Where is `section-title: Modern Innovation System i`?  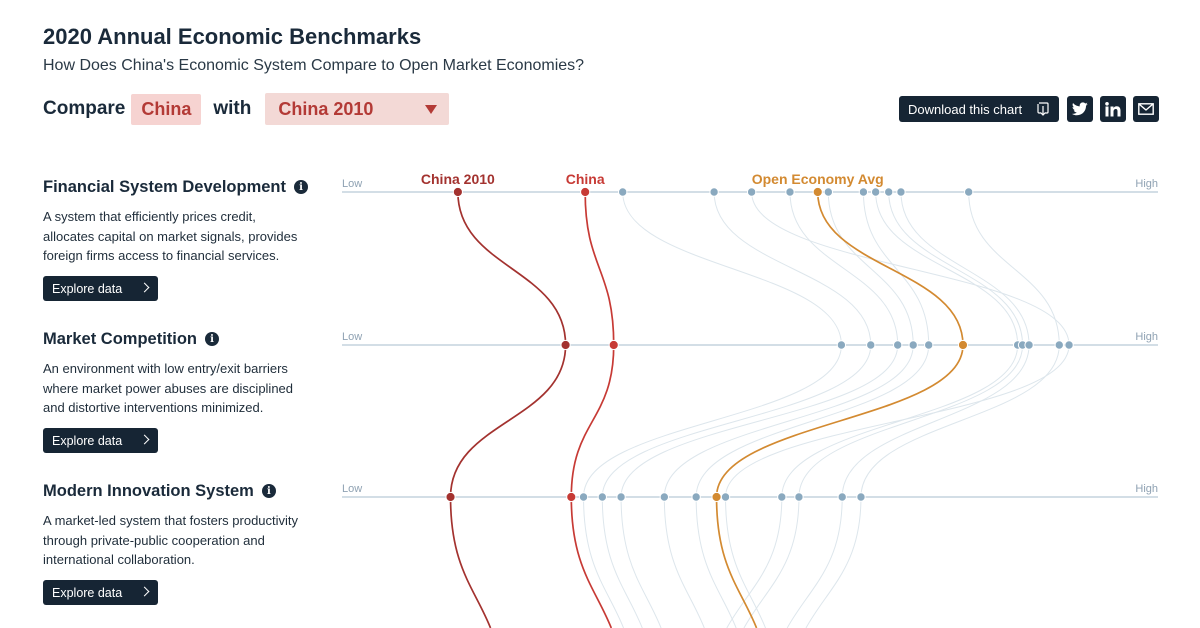 section-title: Modern Innovation System i is located at coordinates (178, 491).